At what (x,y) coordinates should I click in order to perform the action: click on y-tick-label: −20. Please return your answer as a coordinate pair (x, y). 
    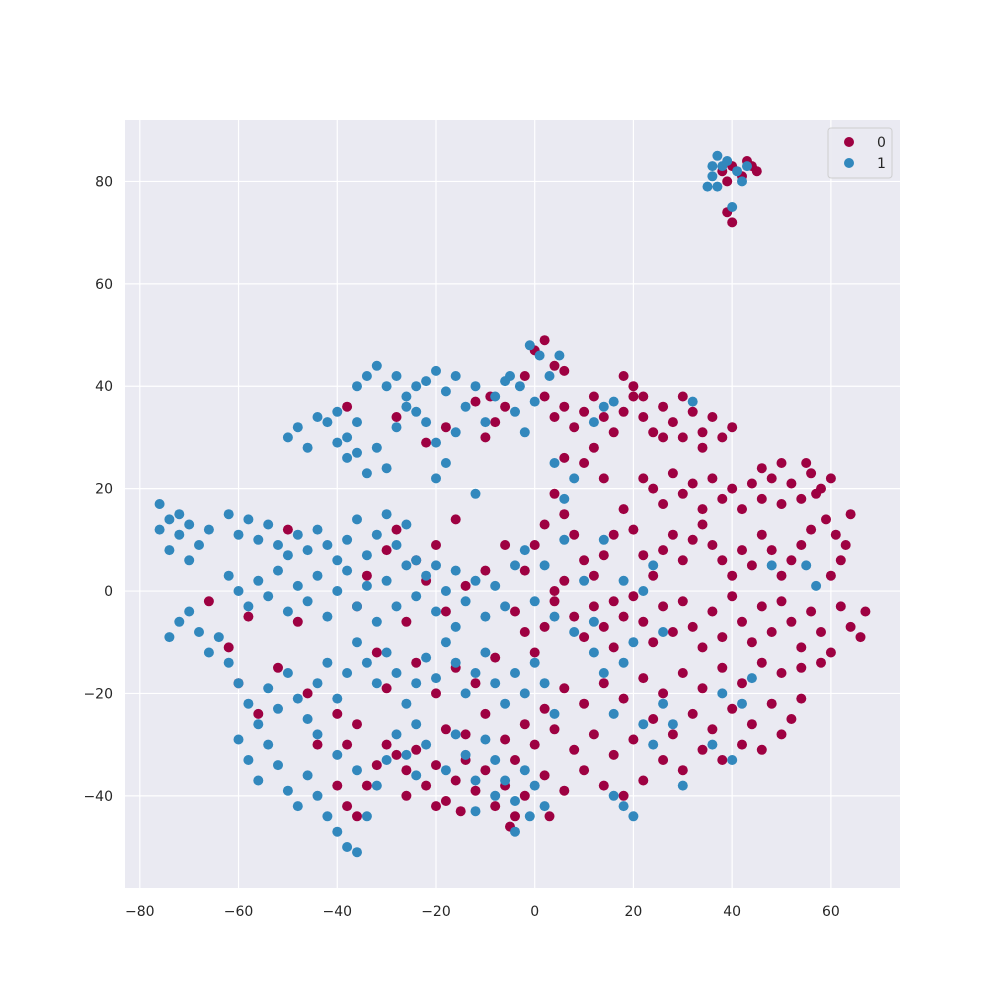
    Looking at the image, I should click on (98, 694).